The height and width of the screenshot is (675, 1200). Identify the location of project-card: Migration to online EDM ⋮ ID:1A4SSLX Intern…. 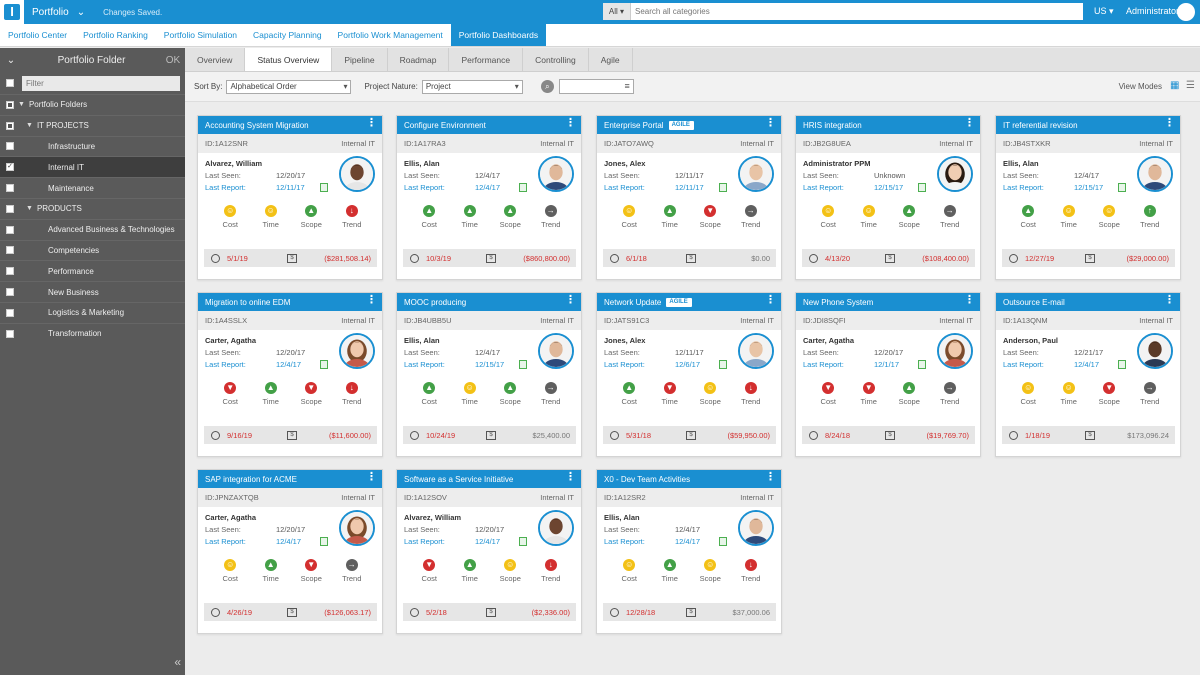
(290, 374).